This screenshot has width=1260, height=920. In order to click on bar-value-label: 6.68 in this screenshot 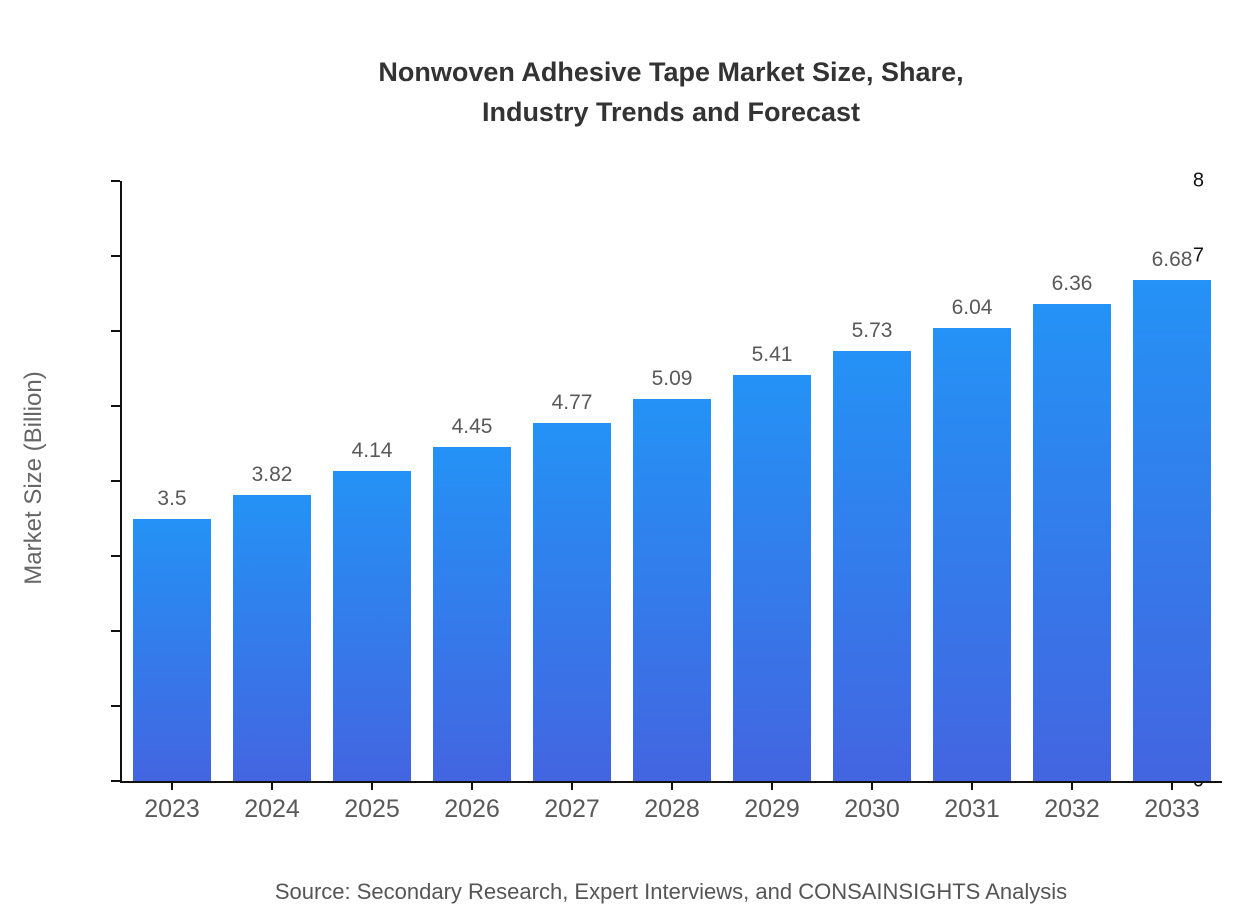, I will do `click(1172, 259)`.